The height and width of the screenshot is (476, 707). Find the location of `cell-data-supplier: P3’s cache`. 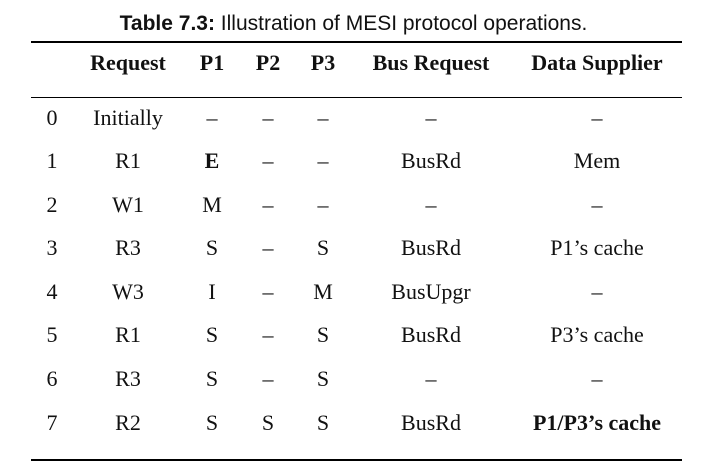

cell-data-supplier: P3’s cache is located at coordinates (597, 334).